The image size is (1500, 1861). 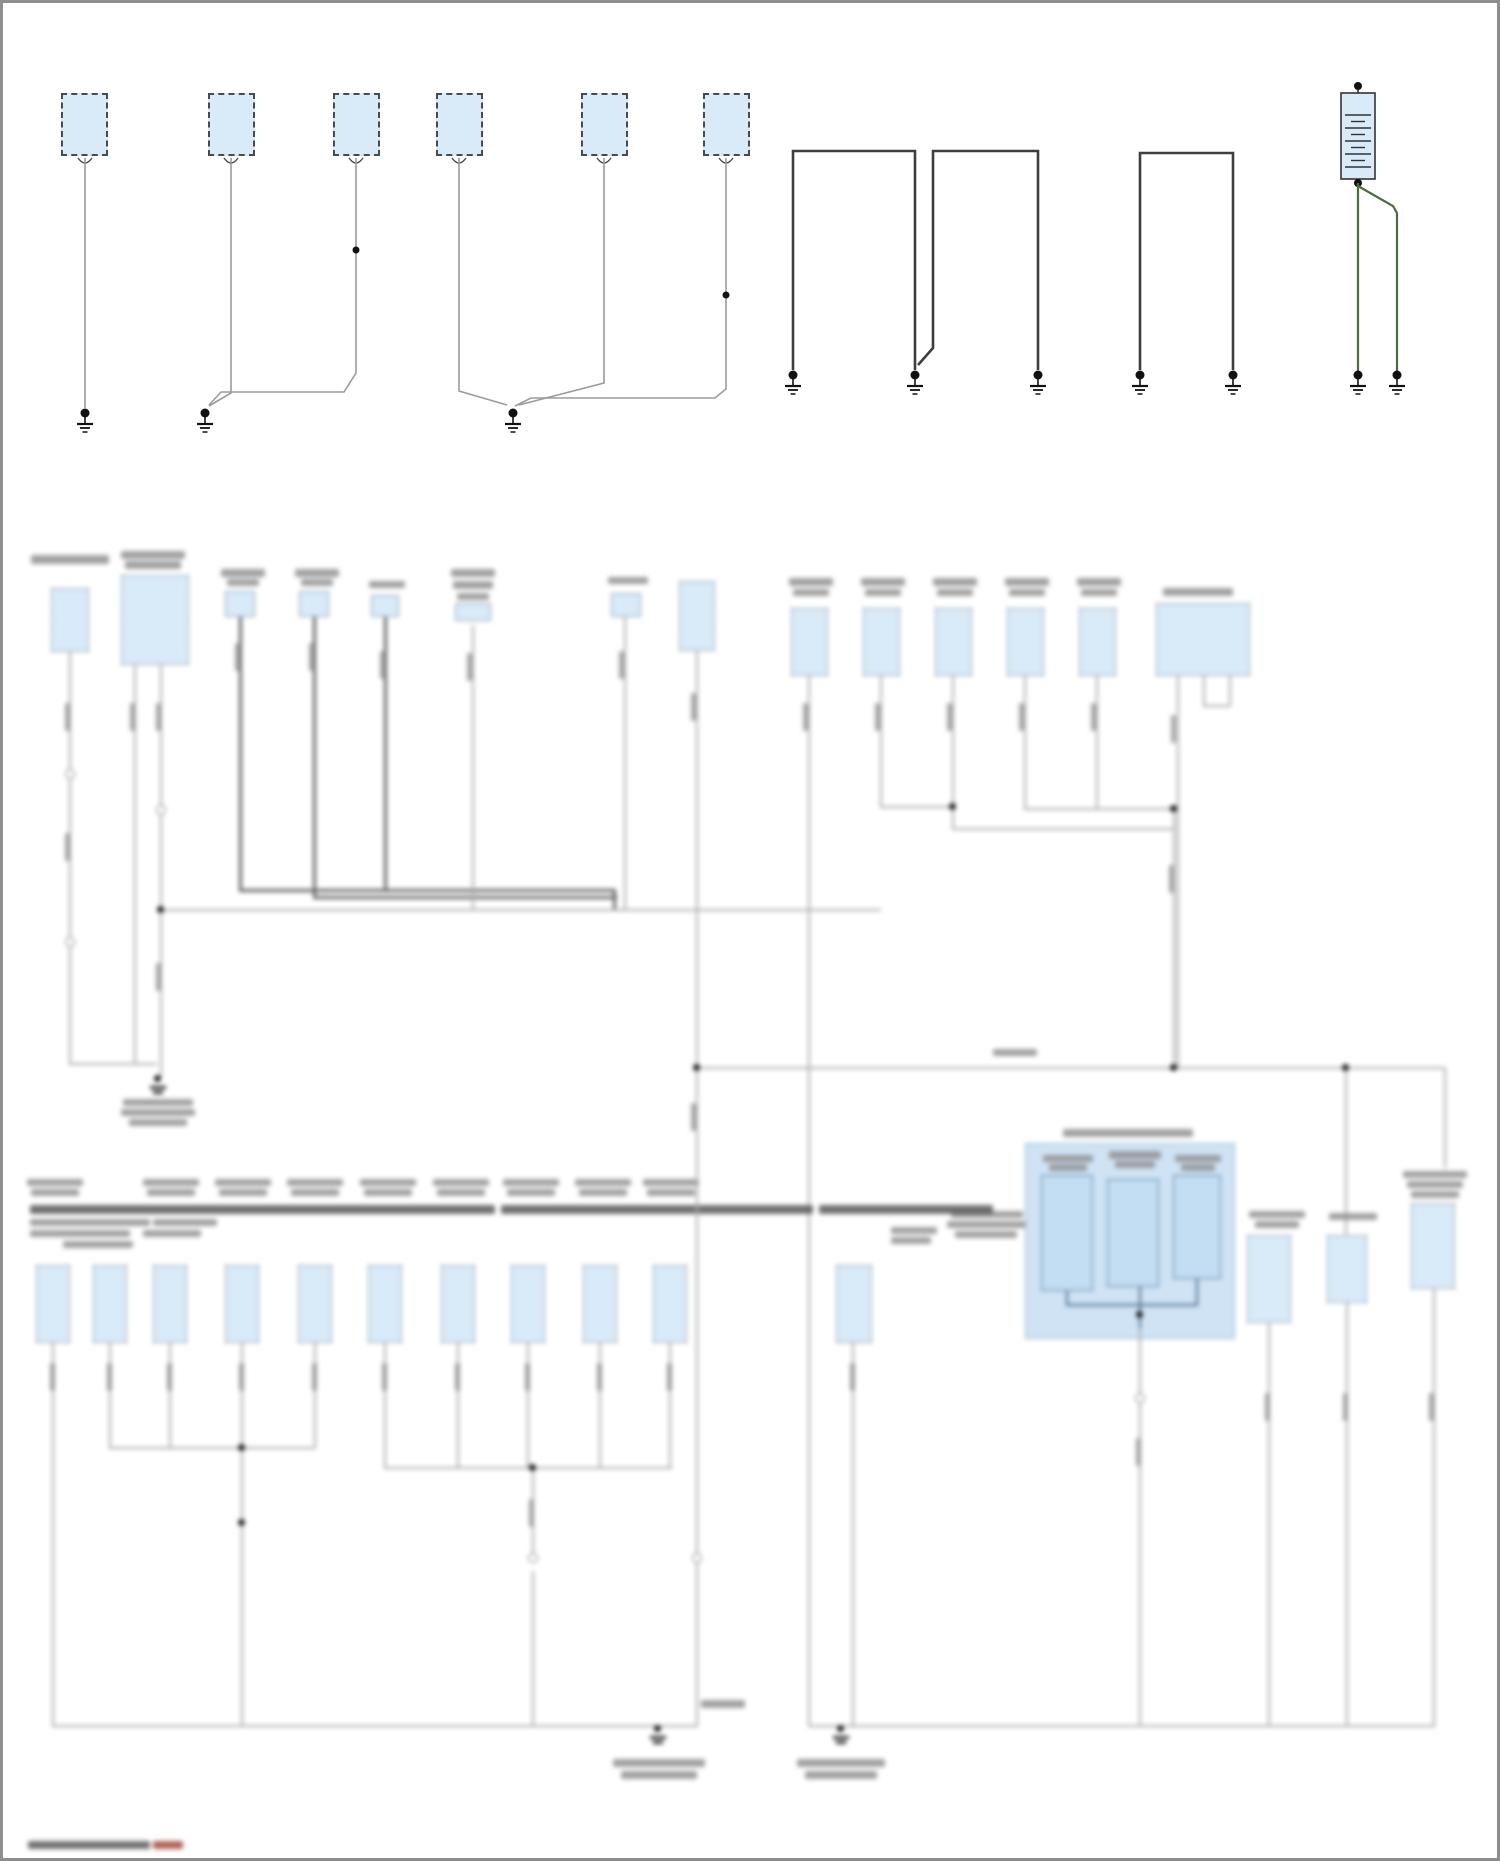 What do you see at coordinates (726, 295) in the screenshot?
I see `splice-dot` at bounding box center [726, 295].